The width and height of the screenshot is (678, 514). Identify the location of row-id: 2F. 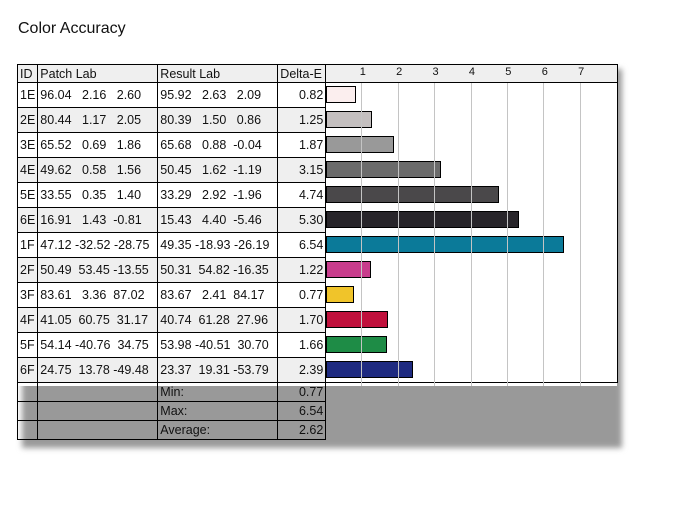
(27, 270).